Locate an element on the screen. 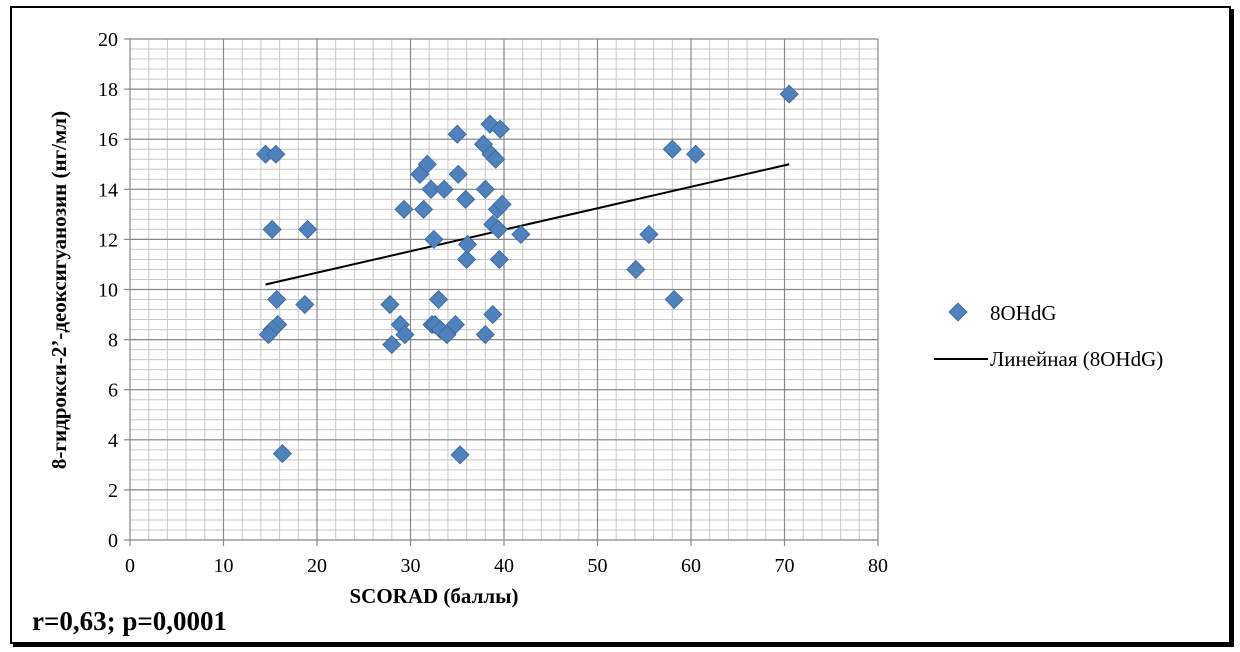 This screenshot has width=1240, height=652. y-tick-label: 10 is located at coordinates (108, 291).